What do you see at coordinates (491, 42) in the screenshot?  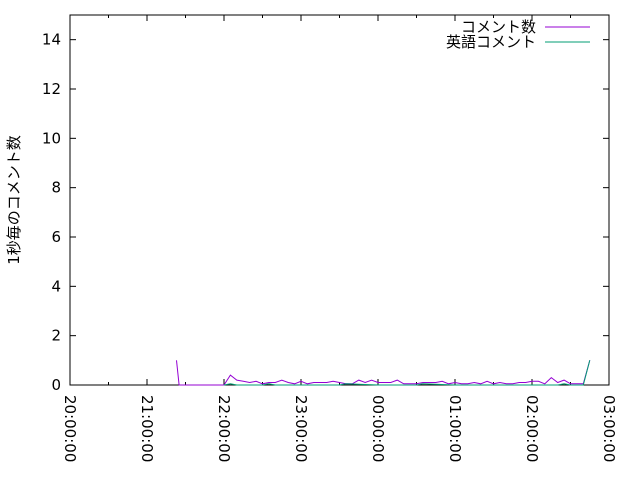 I see `legend-label: 英語コメント` at bounding box center [491, 42].